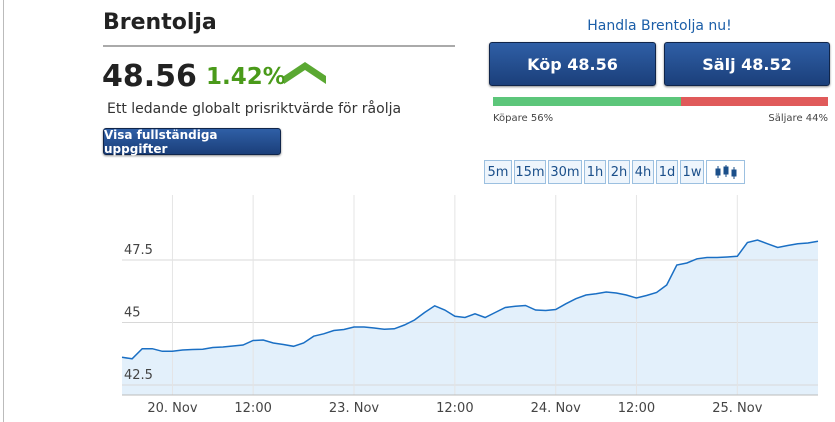 This screenshot has width=835, height=422. Describe the element at coordinates (3, 211) in the screenshot. I see `left-border` at that location.